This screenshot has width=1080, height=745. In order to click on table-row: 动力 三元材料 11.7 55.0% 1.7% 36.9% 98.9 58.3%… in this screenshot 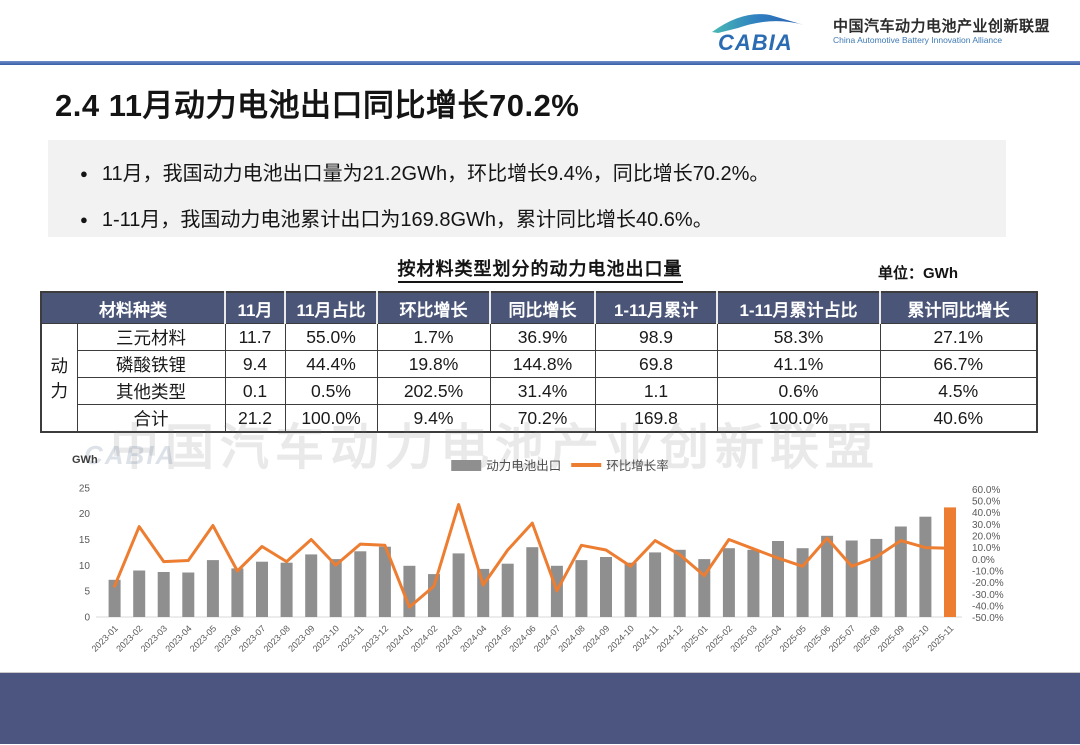, I will do `click(539, 378)`.